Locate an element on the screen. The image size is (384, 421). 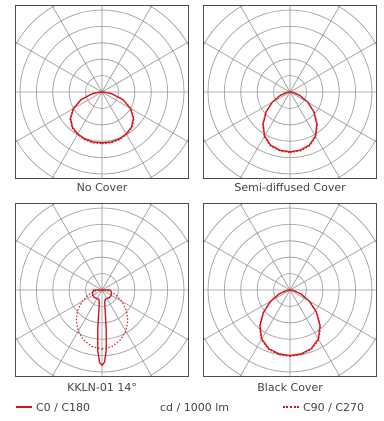
legend-unit-label: cd / 1000 lm is located at coordinates (194, 407).